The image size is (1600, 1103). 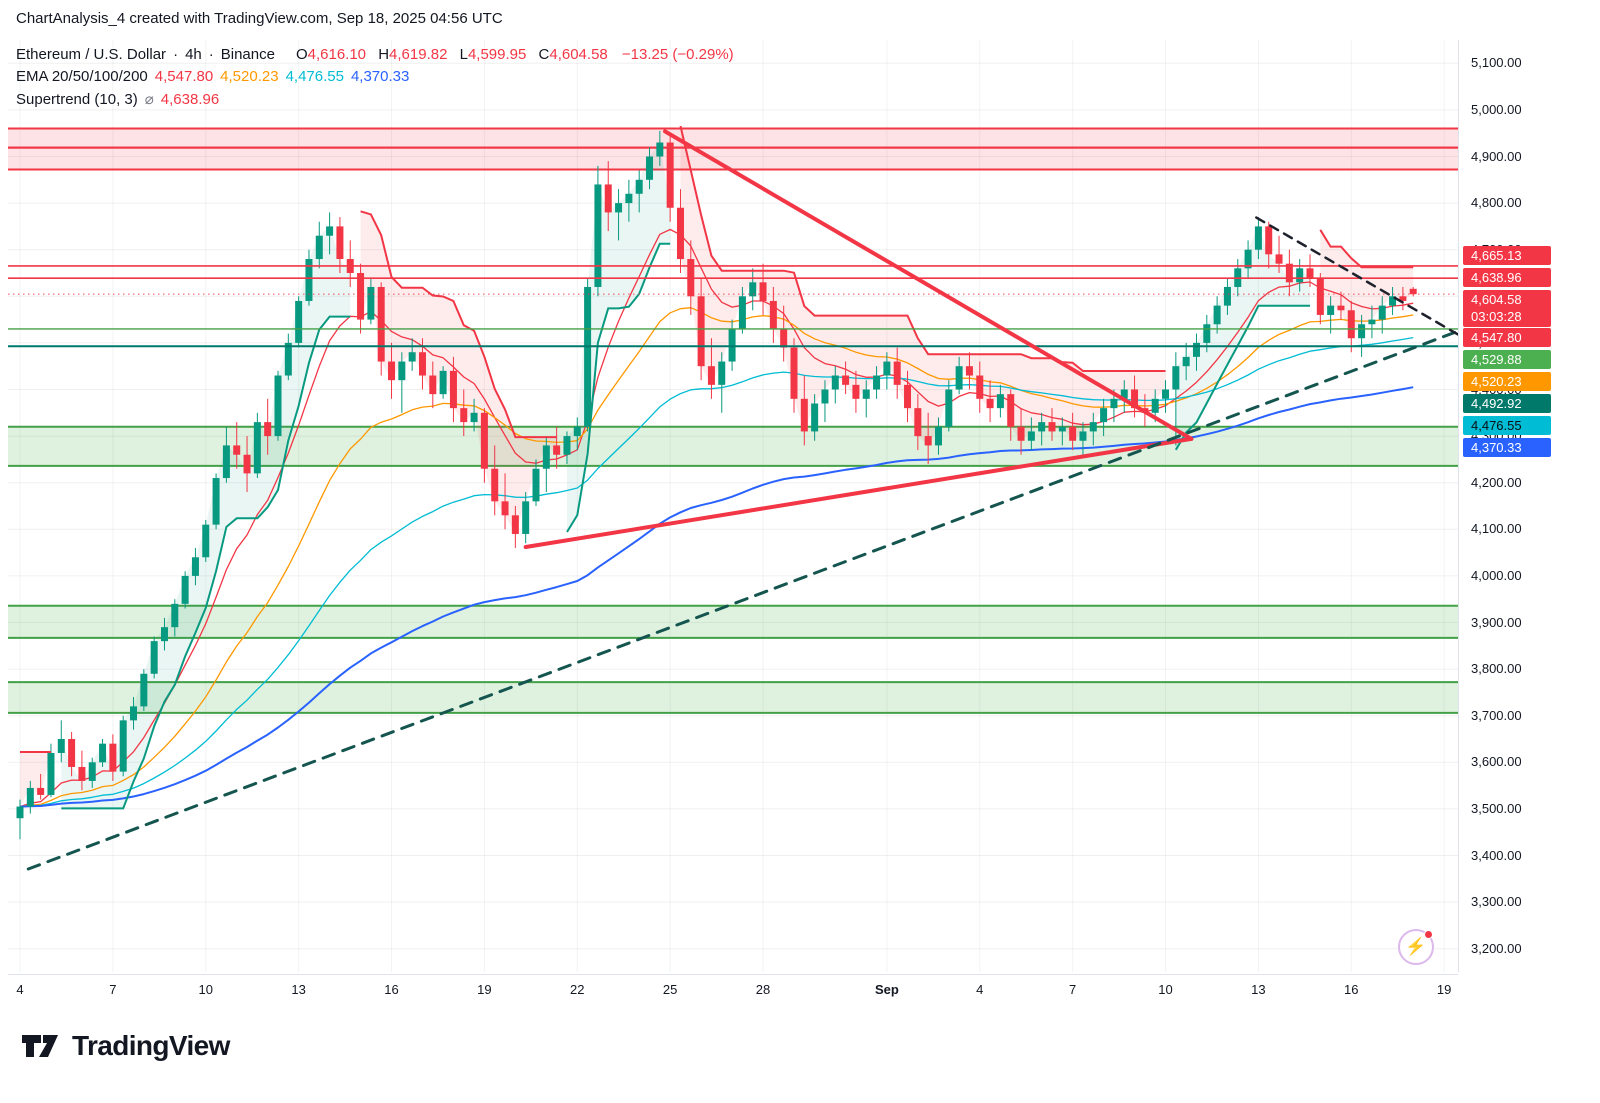 What do you see at coordinates (1165, 989) in the screenshot?
I see `x-axis-label: 10` at bounding box center [1165, 989].